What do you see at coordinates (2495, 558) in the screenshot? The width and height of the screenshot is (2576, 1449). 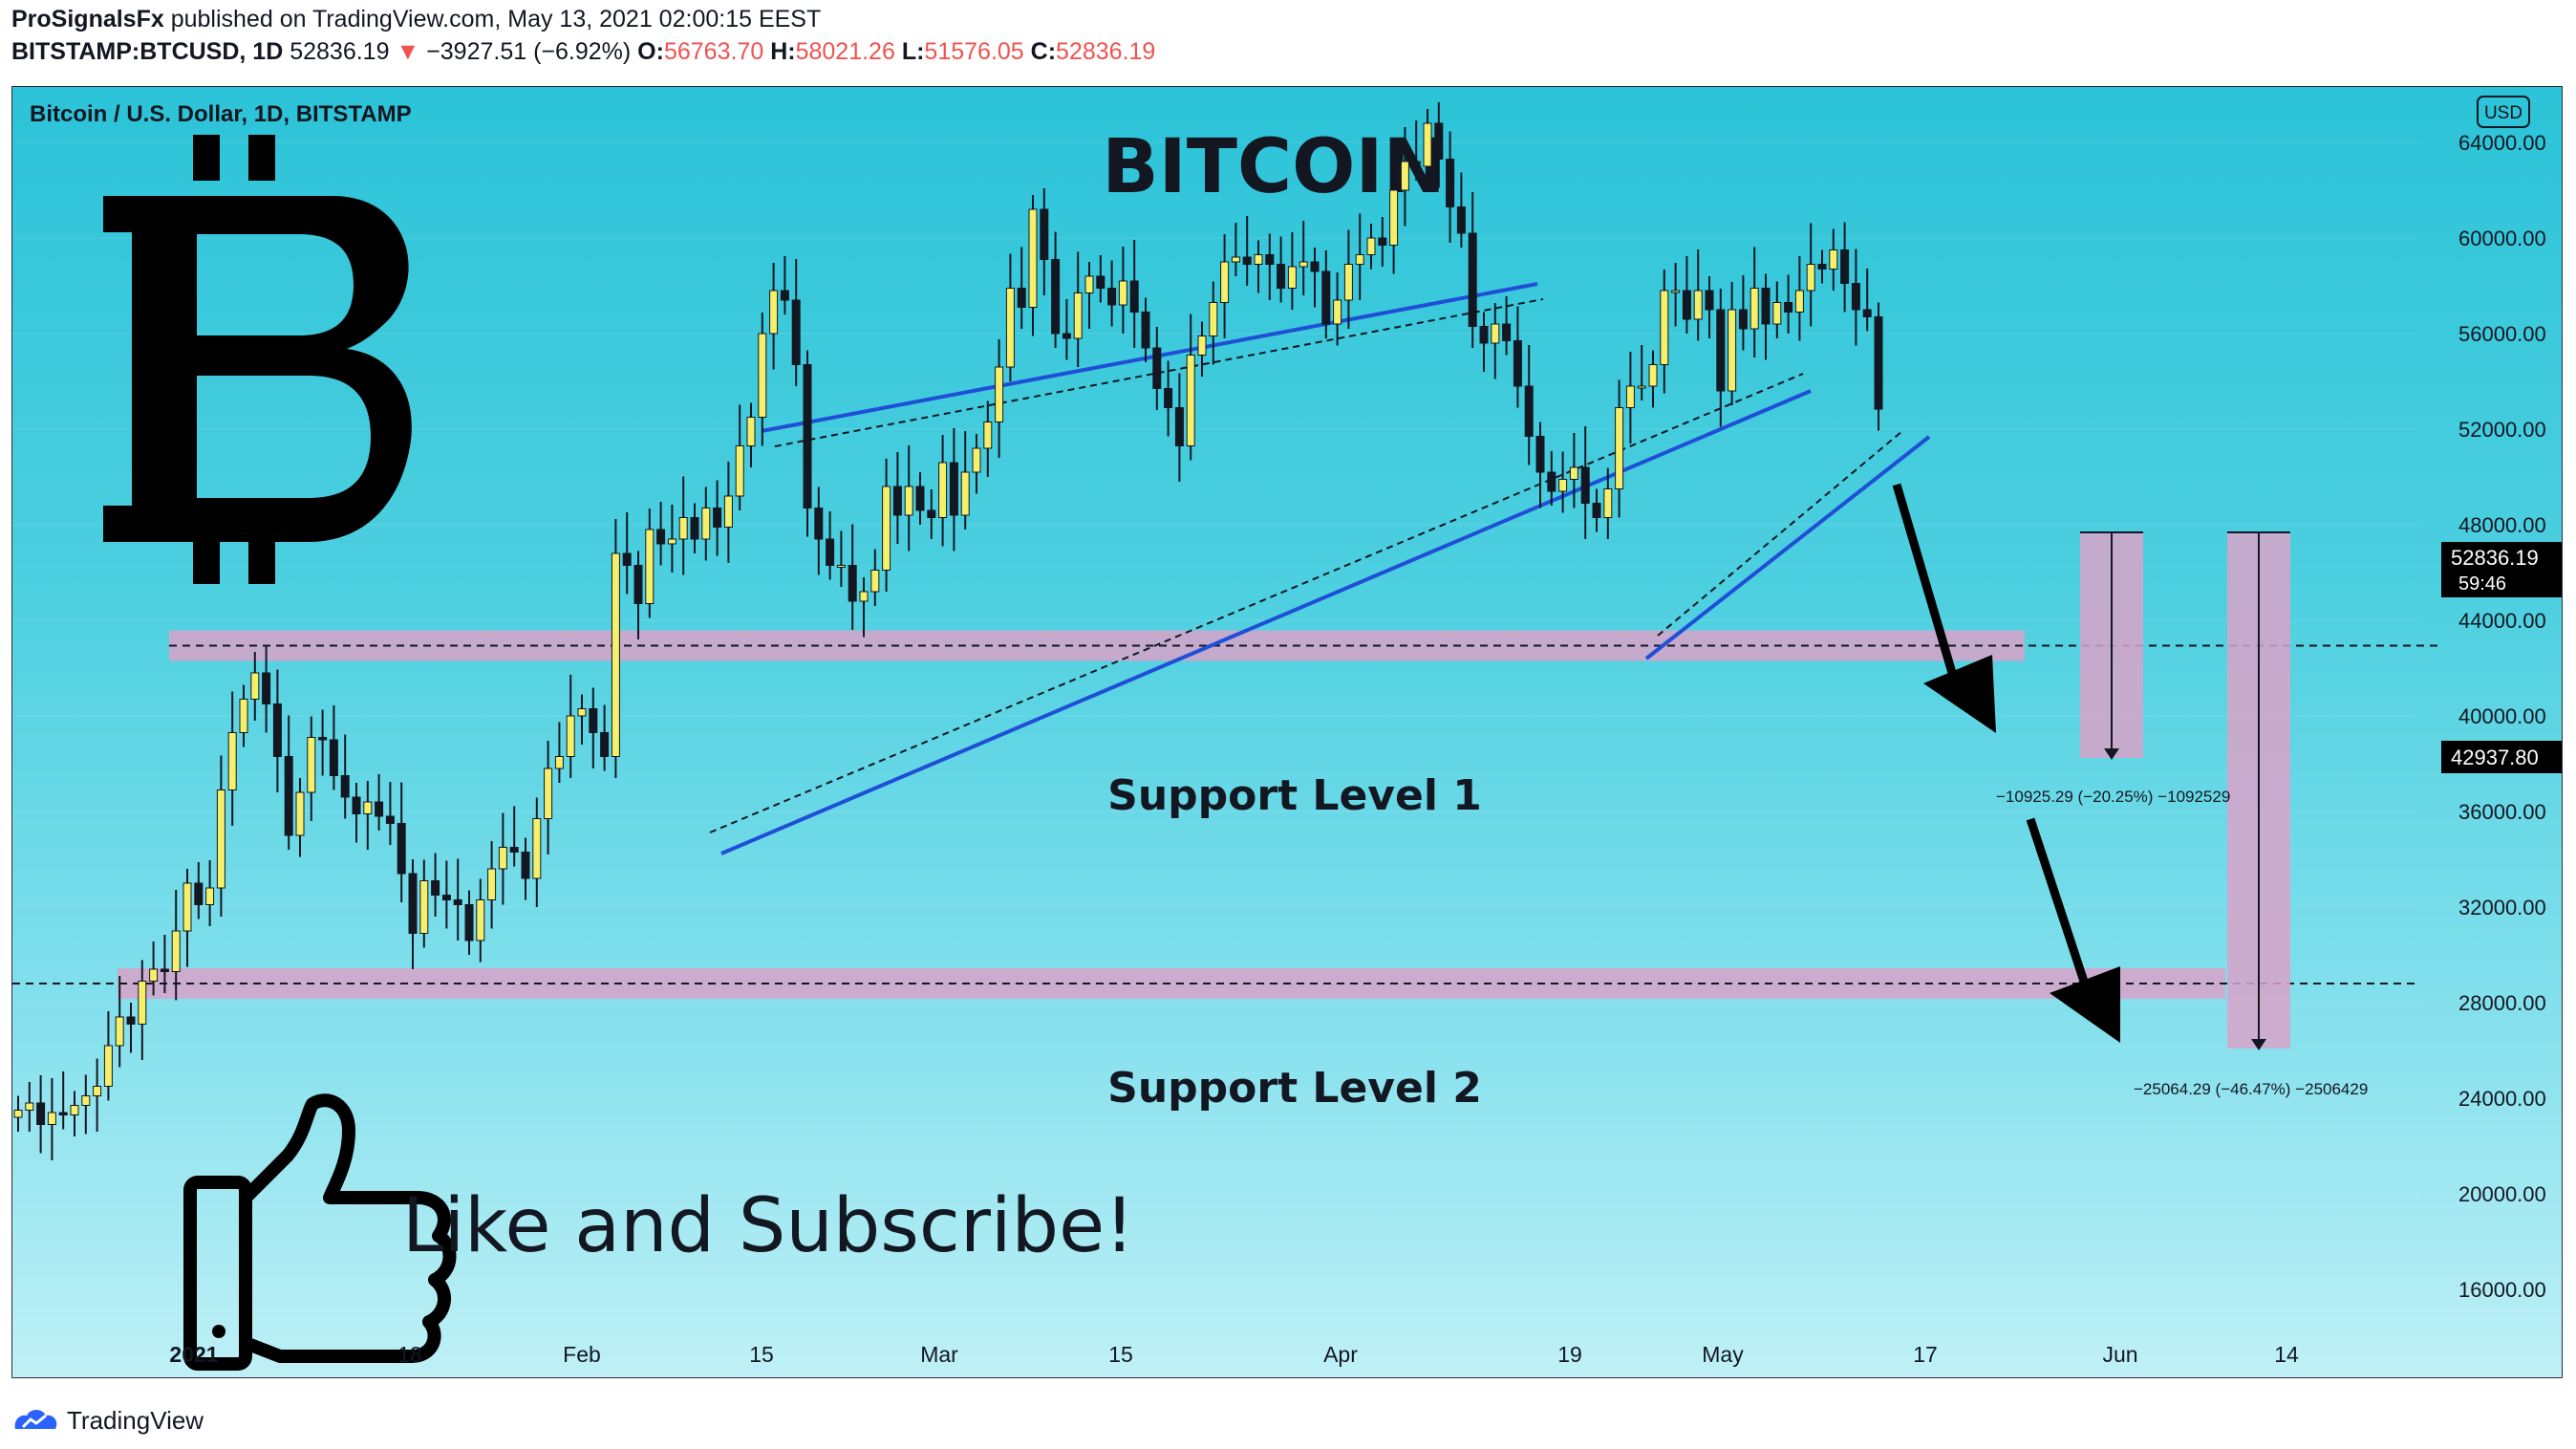 I see `last-price-tag-text: 52836.19` at bounding box center [2495, 558].